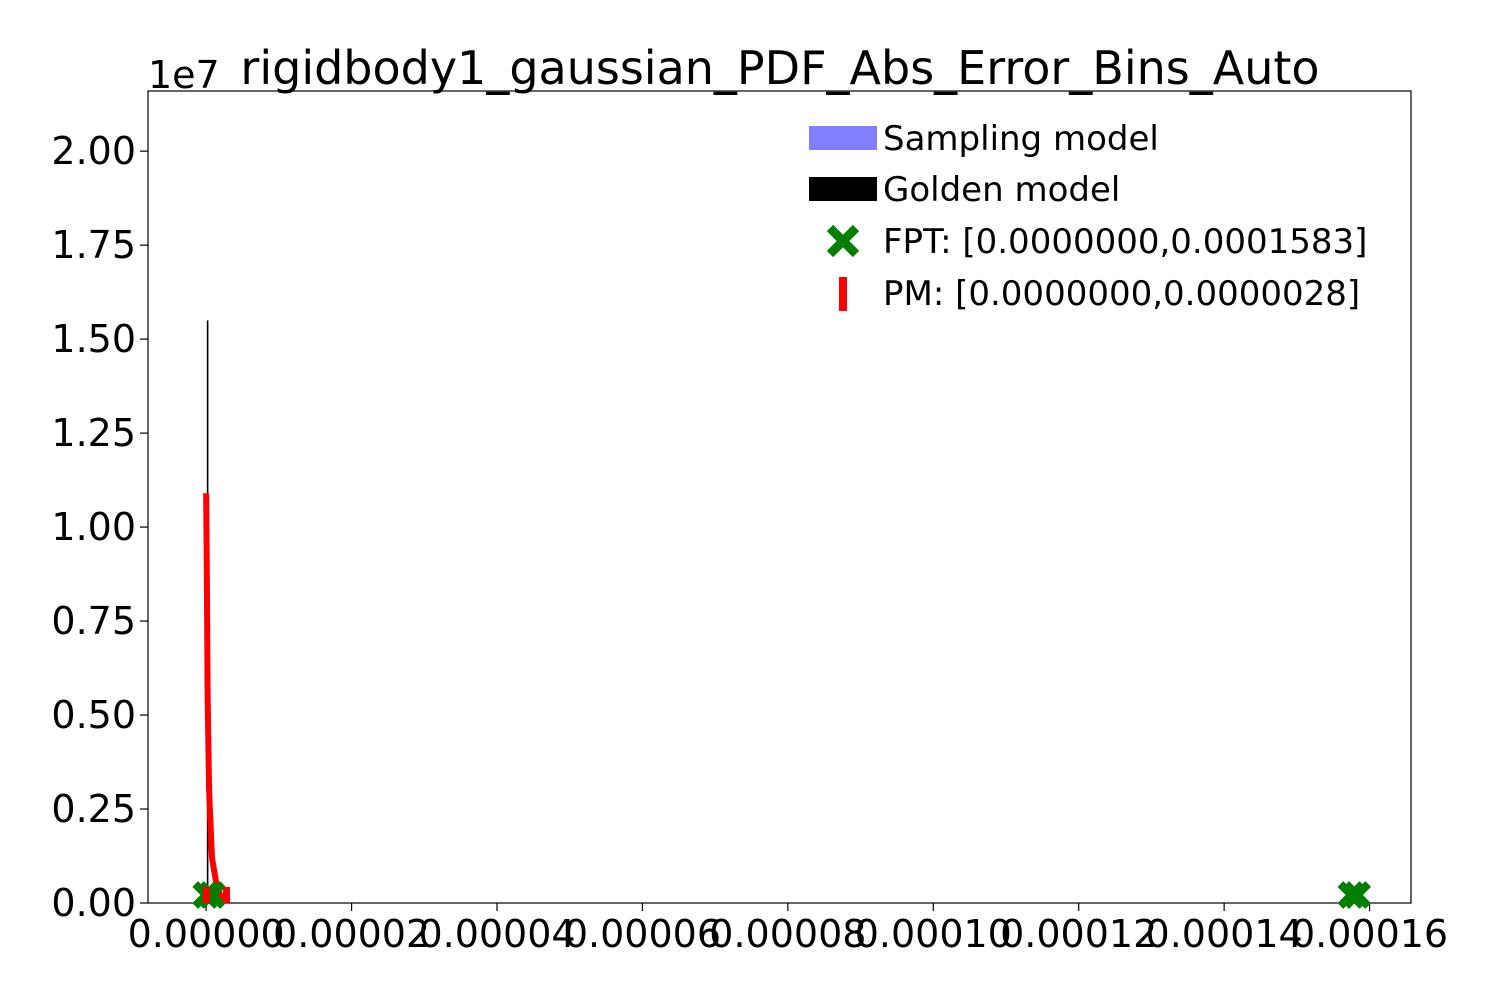  Describe the element at coordinates (933, 934) in the screenshot. I see `x-tick-label: 0.00010` at that location.